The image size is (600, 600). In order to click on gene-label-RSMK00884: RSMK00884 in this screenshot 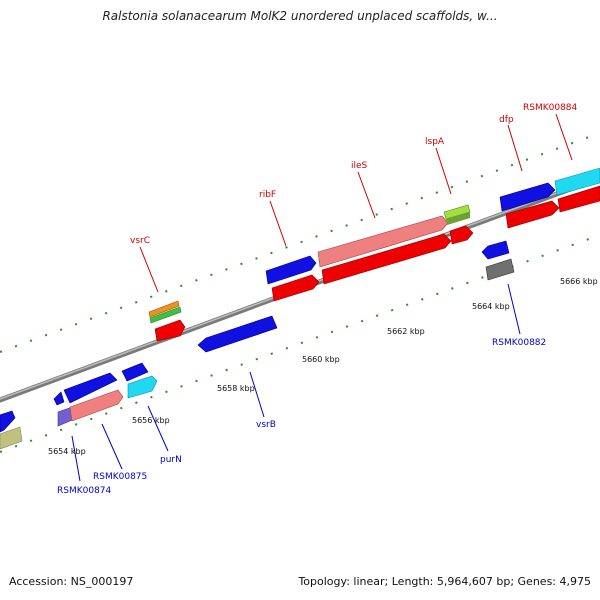, I will do `click(550, 108)`.